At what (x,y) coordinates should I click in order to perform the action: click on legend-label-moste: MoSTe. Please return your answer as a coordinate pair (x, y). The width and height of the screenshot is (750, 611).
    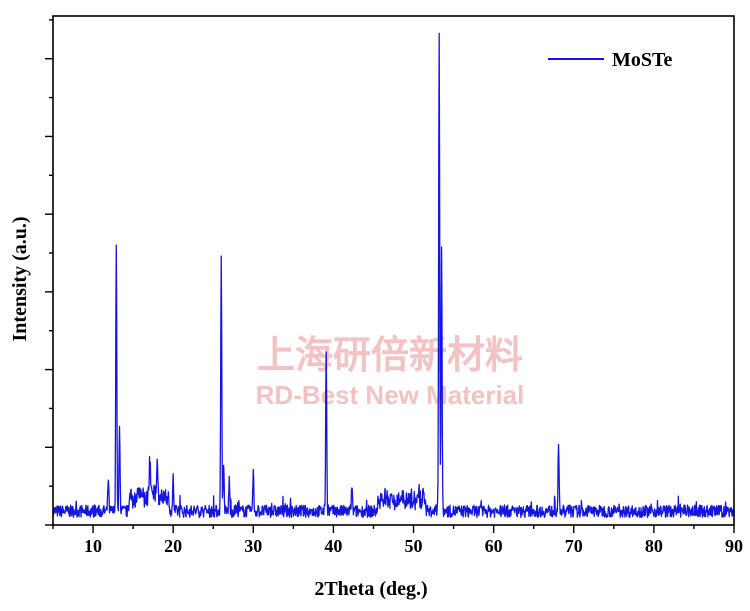
    Looking at the image, I should click on (642, 60).